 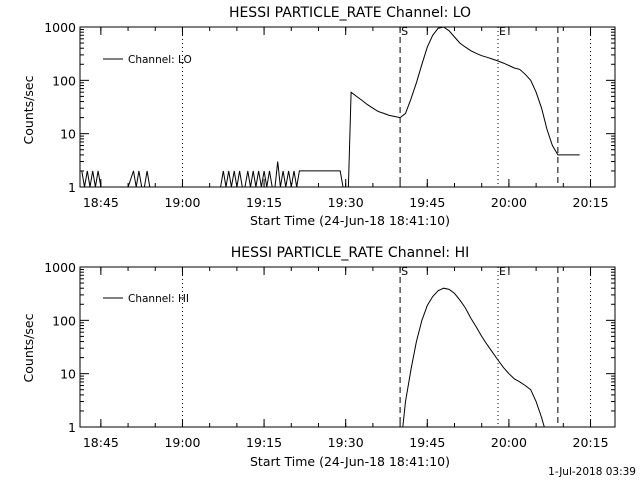 What do you see at coordinates (28, 347) in the screenshot?
I see `hi-y-axis-label: Counts/sec` at bounding box center [28, 347].